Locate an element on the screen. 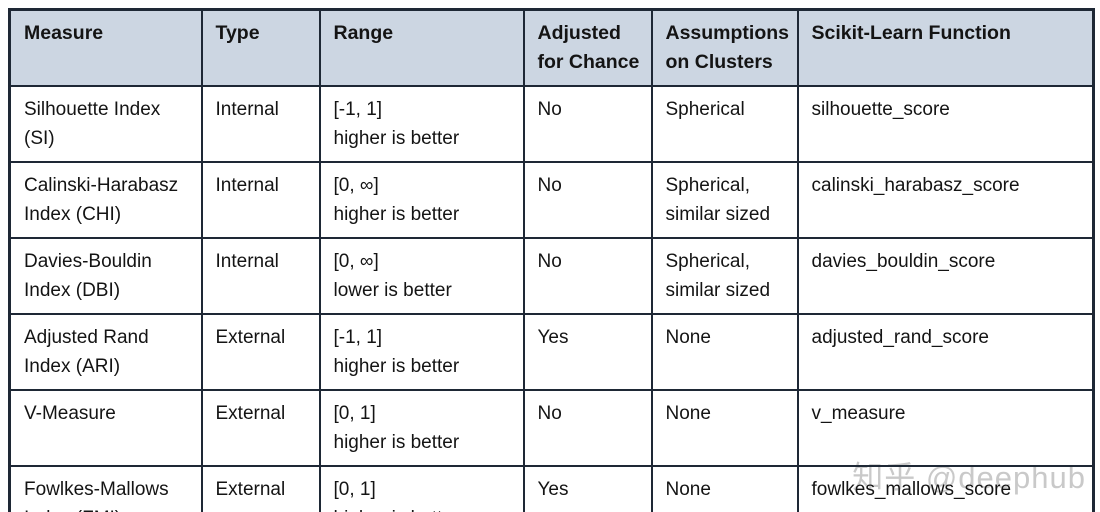 This screenshot has width=1100, height=512. column-header-measure: Measure is located at coordinates (105, 47).